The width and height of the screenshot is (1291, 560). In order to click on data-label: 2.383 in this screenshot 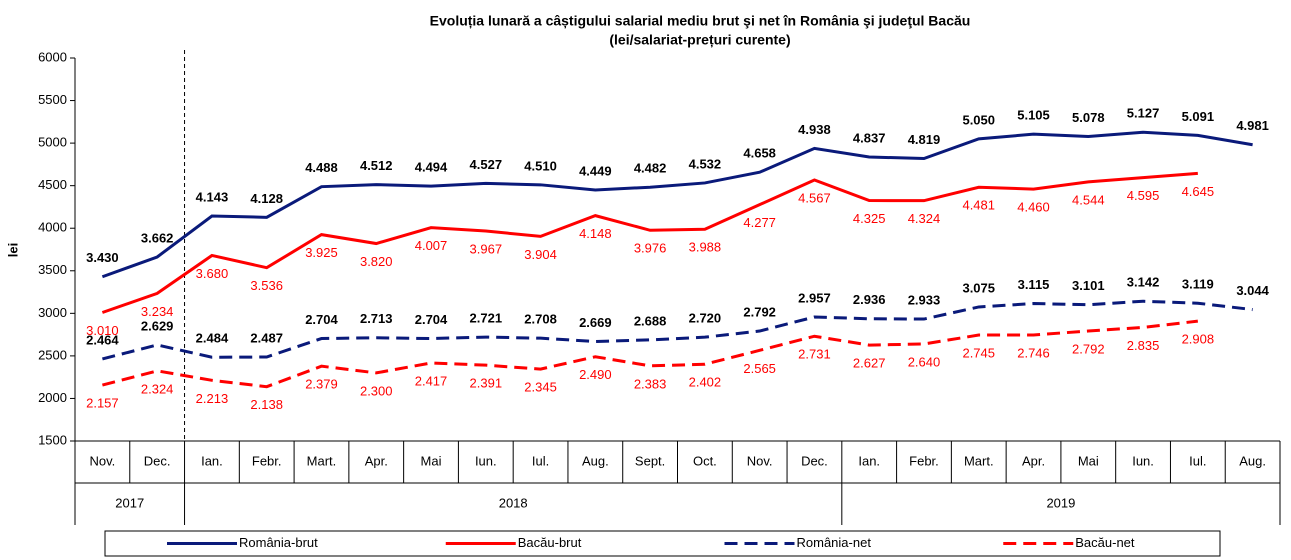, I will do `click(650, 383)`.